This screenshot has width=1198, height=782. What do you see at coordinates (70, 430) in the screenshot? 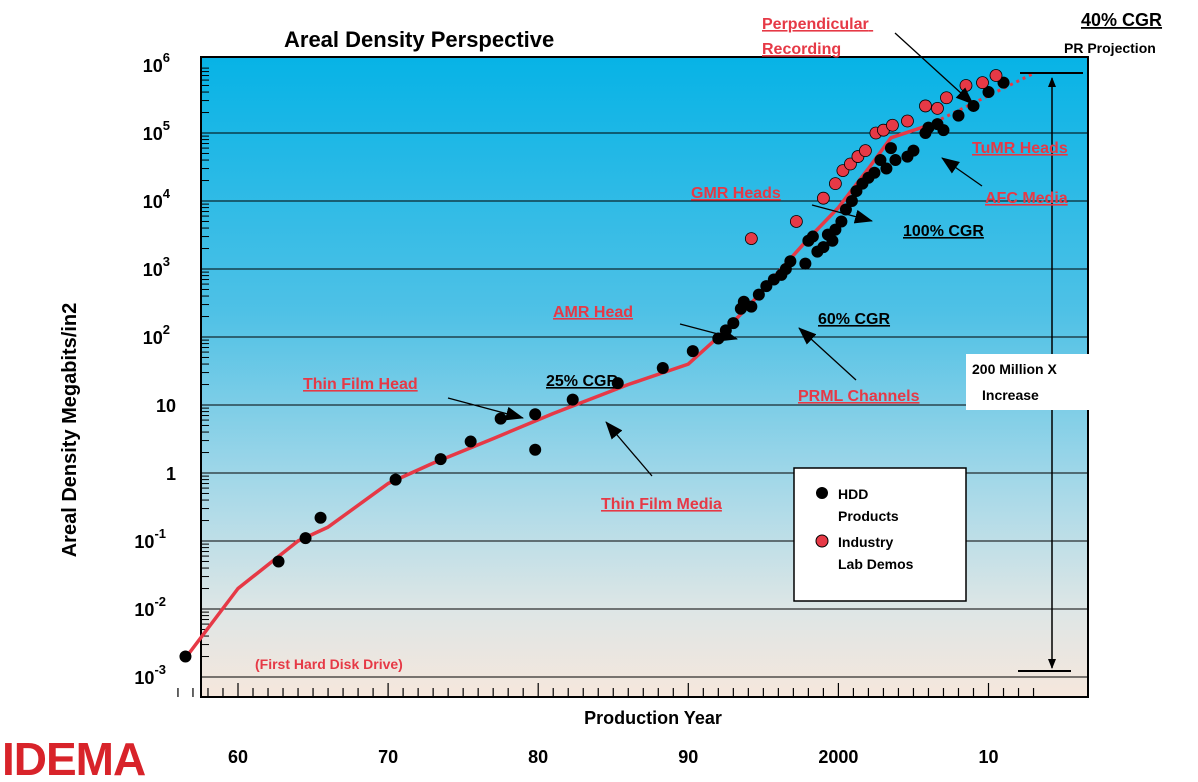
I see `y-axis-label: Areal Density Megabits/in2` at bounding box center [70, 430].